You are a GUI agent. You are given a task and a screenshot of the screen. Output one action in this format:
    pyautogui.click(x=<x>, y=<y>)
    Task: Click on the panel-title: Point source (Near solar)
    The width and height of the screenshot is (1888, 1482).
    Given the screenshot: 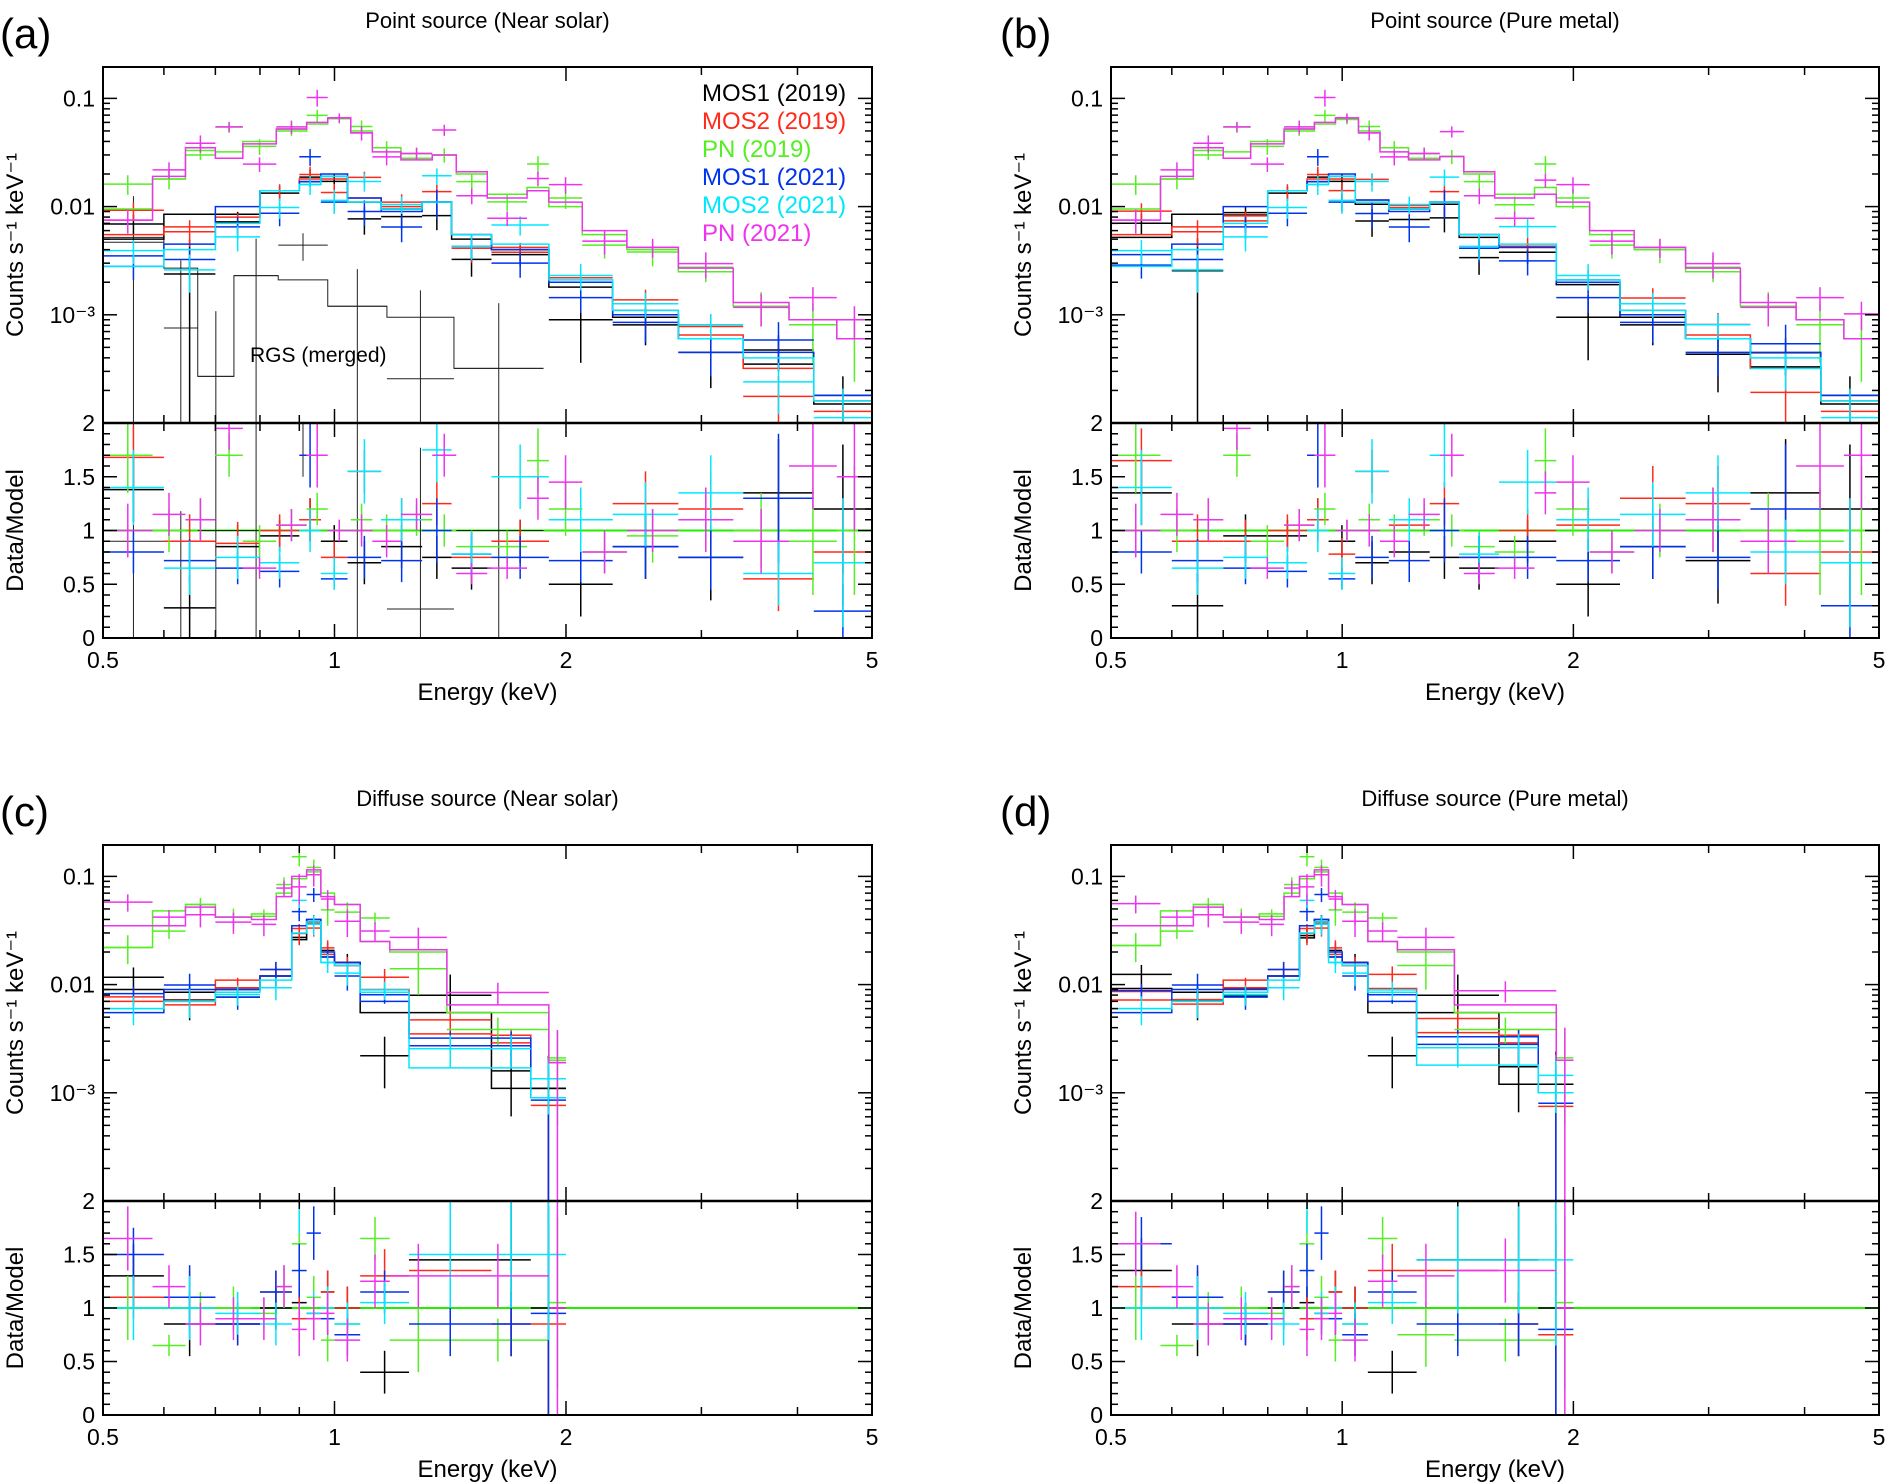 What is the action you would take?
    pyautogui.click(x=487, y=20)
    